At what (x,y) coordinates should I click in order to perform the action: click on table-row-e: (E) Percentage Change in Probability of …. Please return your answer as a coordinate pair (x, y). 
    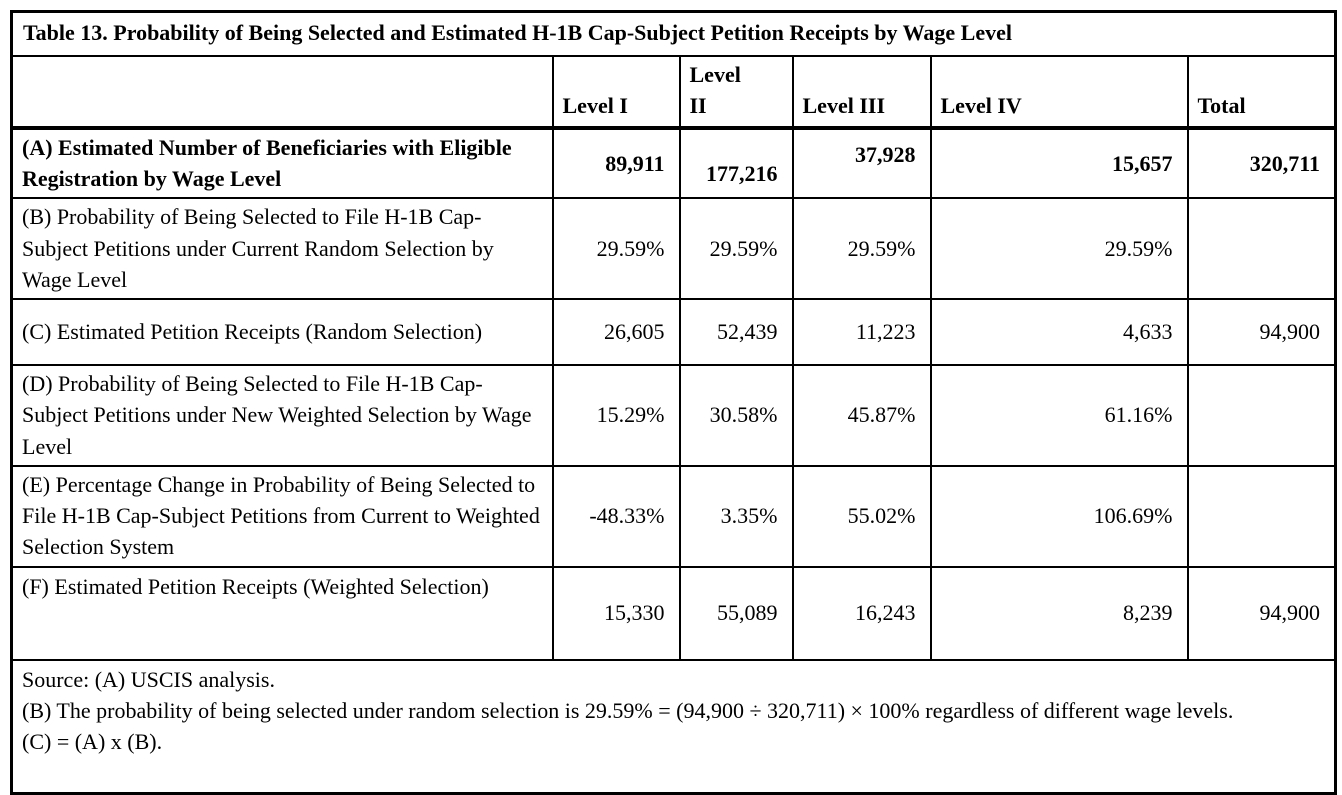
    Looking at the image, I should click on (673, 516).